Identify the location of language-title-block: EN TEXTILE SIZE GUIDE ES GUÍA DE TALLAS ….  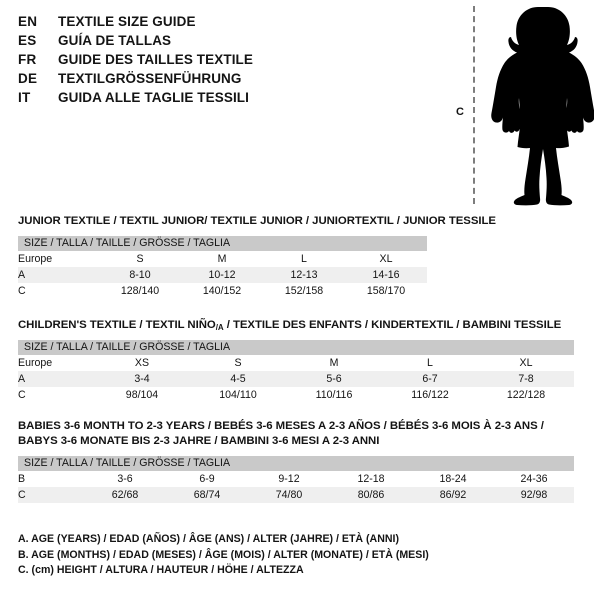
(218, 59).